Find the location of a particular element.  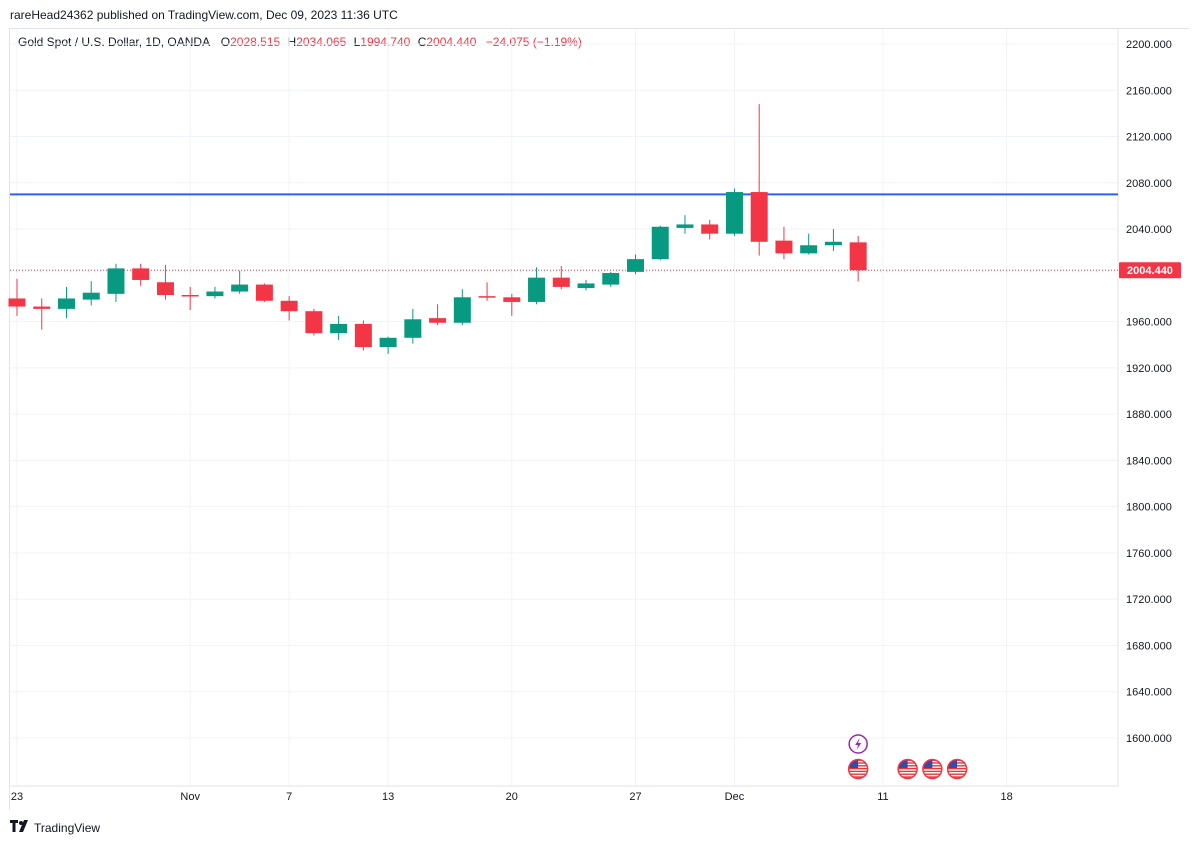

x-tick-label: 11 is located at coordinates (882, 797).